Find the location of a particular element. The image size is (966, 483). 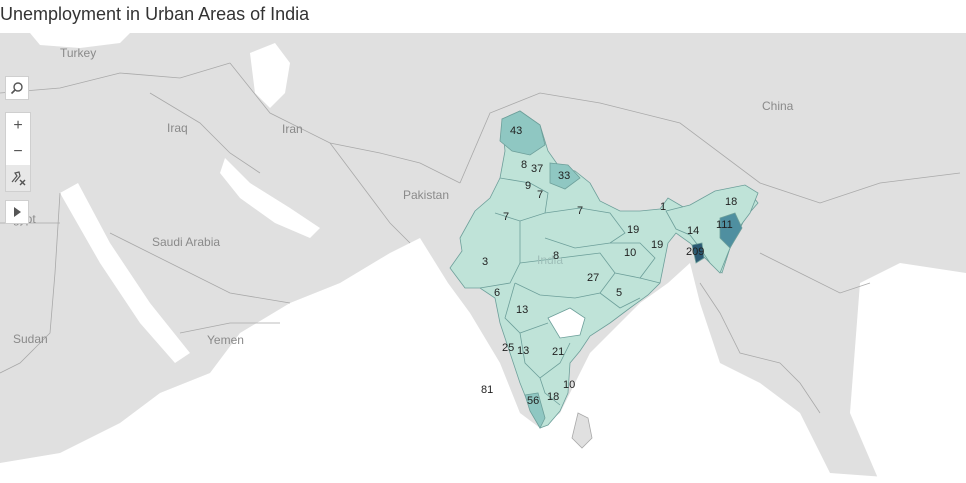

state-jammu-kashmir is located at coordinates (522, 133).